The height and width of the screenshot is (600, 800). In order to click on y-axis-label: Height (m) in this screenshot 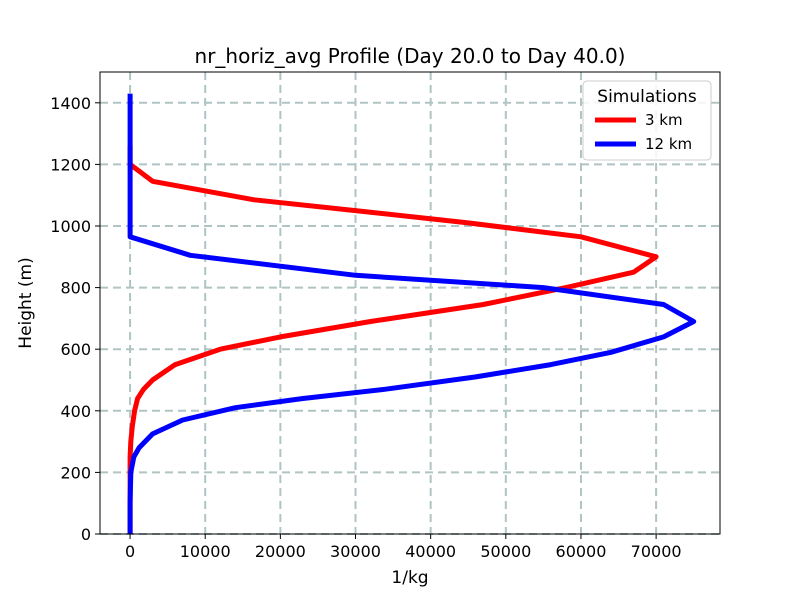, I will do `click(26, 302)`.